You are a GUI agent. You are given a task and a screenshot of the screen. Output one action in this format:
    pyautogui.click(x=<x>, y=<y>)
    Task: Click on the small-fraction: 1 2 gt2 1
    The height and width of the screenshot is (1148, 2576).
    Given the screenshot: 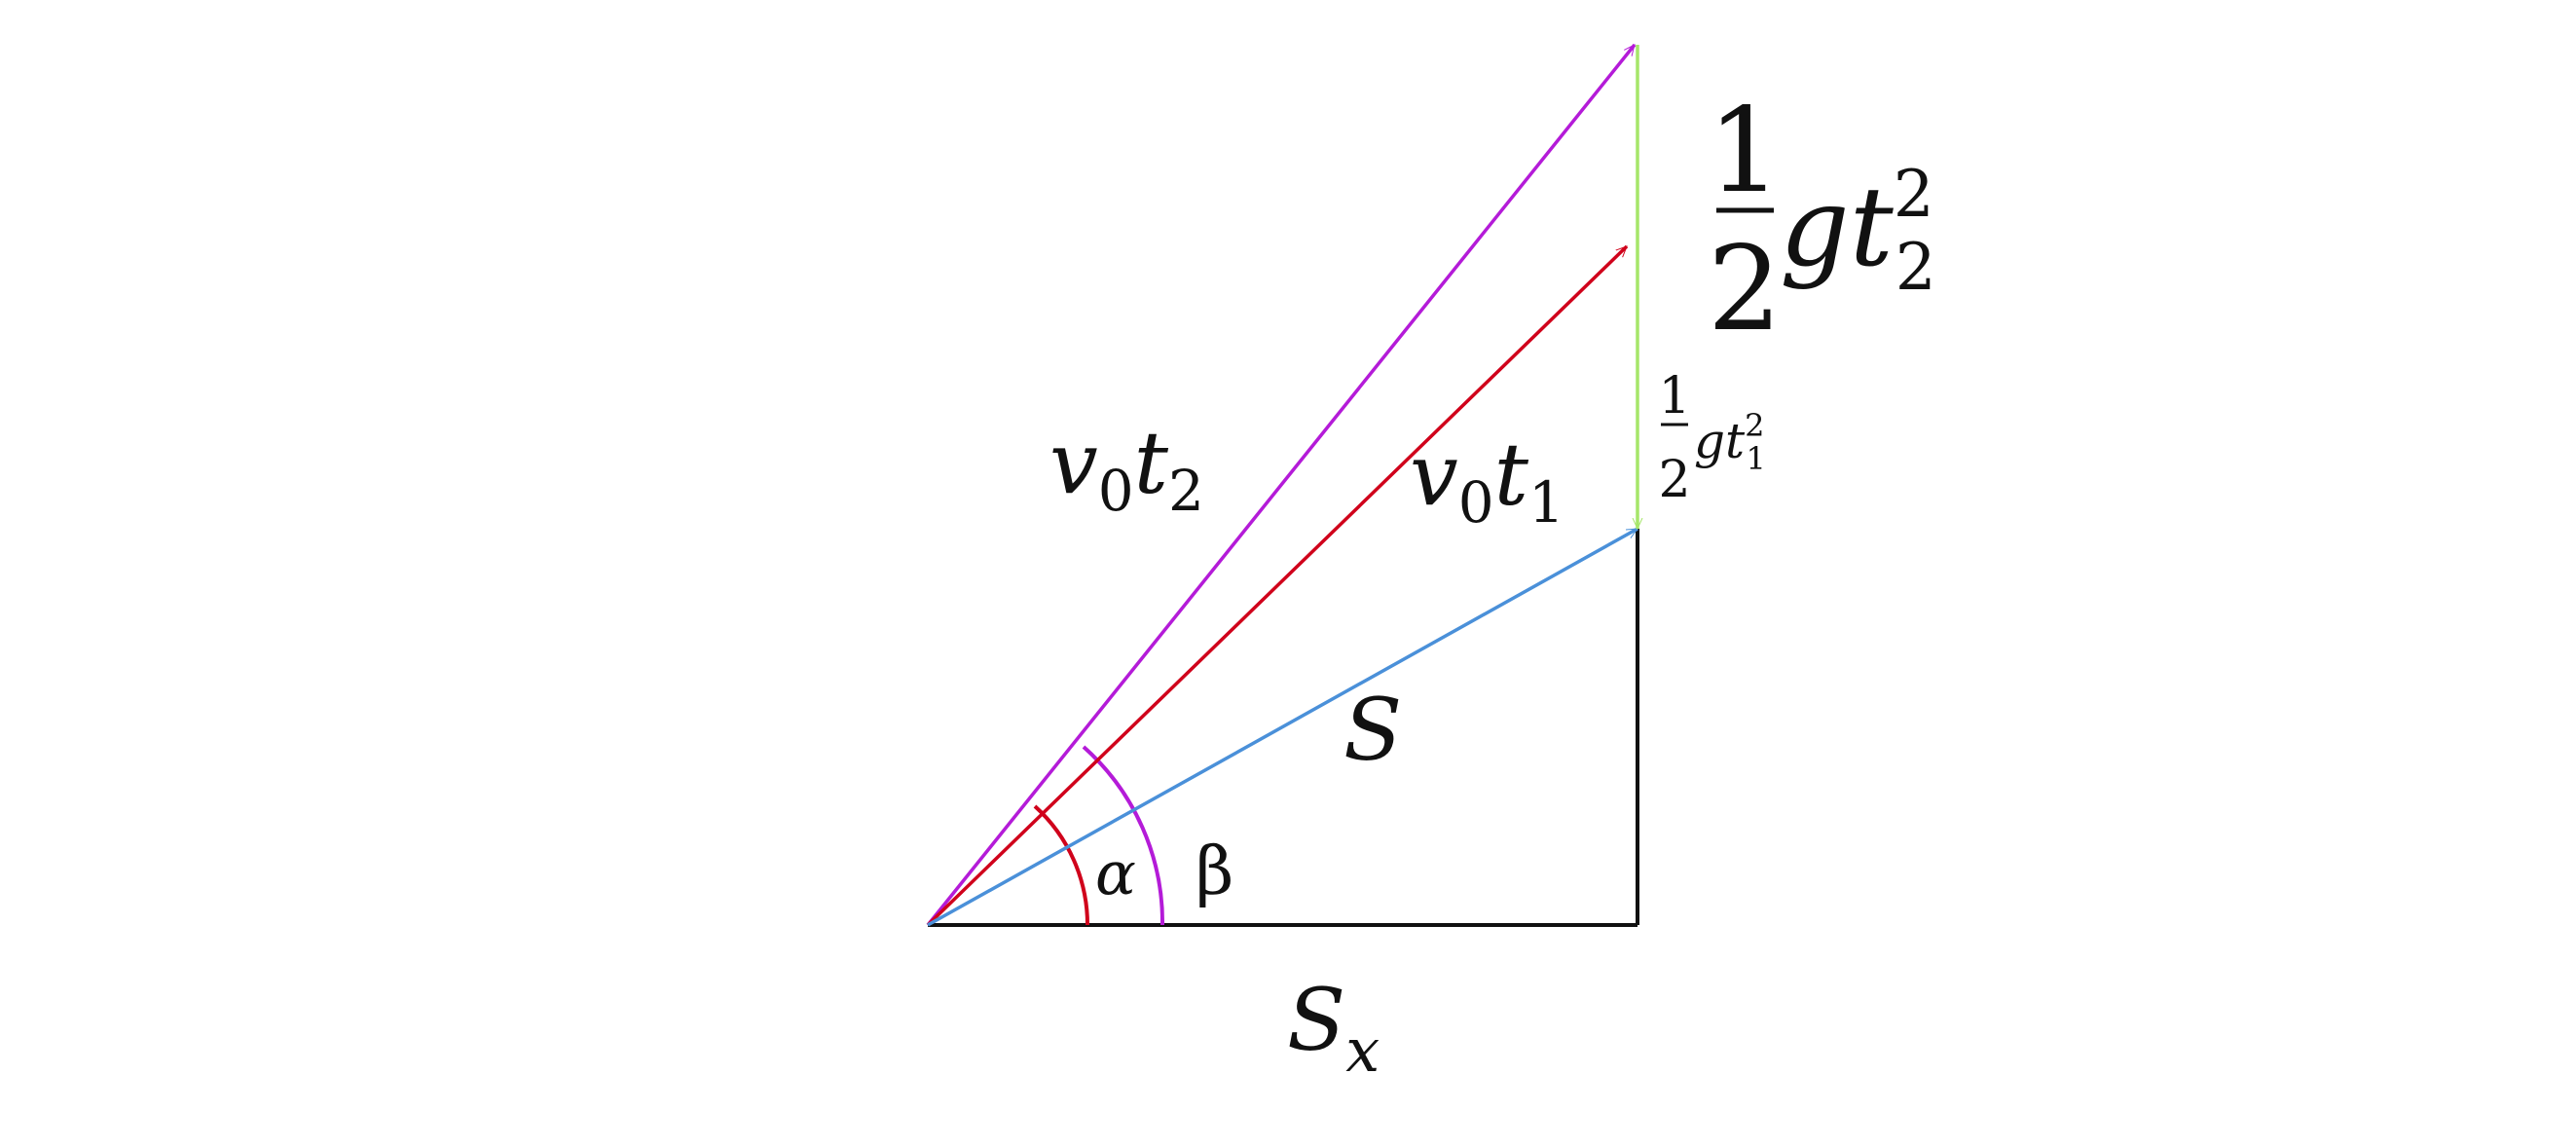 What is the action you would take?
    pyautogui.click(x=1711, y=438)
    